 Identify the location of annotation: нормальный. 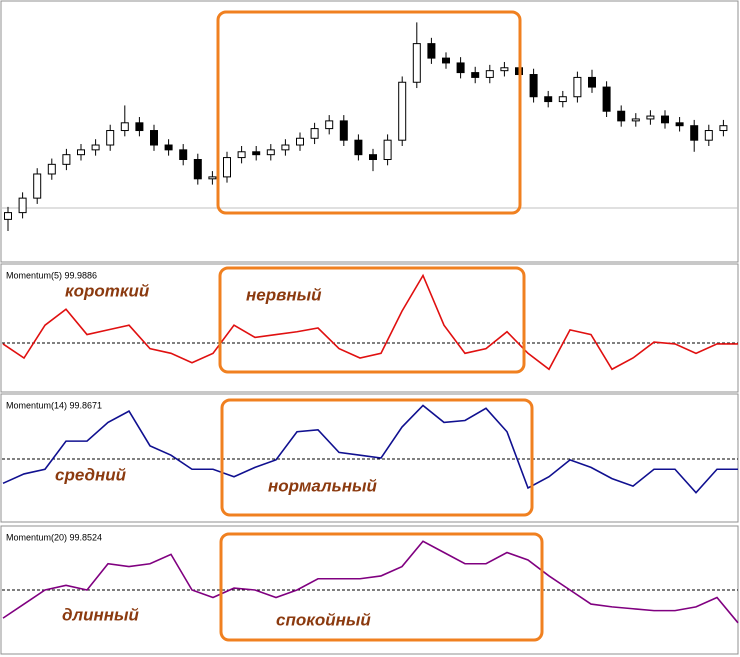
(323, 485).